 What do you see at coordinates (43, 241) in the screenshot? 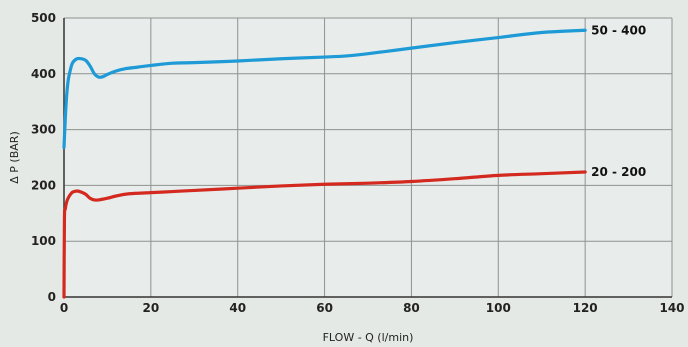
I see `y-tick-label: 100` at bounding box center [43, 241].